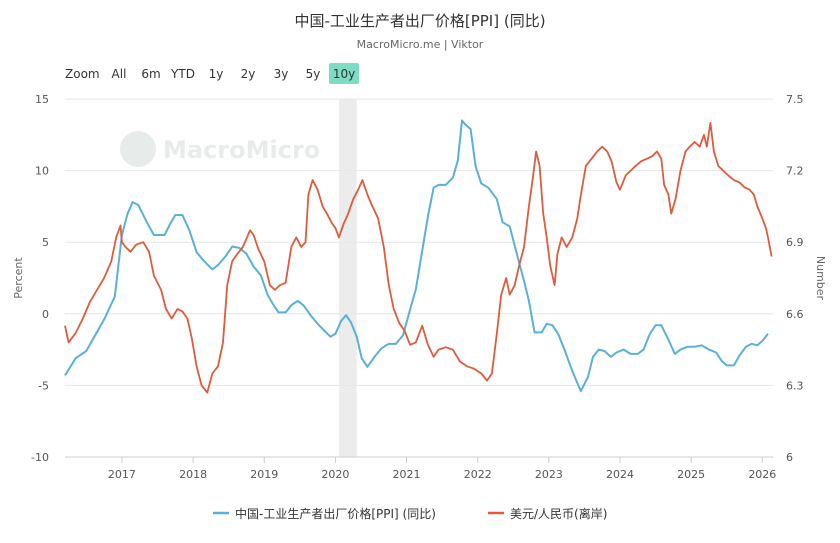  Describe the element at coordinates (407, 474) in the screenshot. I see `x-tick-label: 2021` at that location.